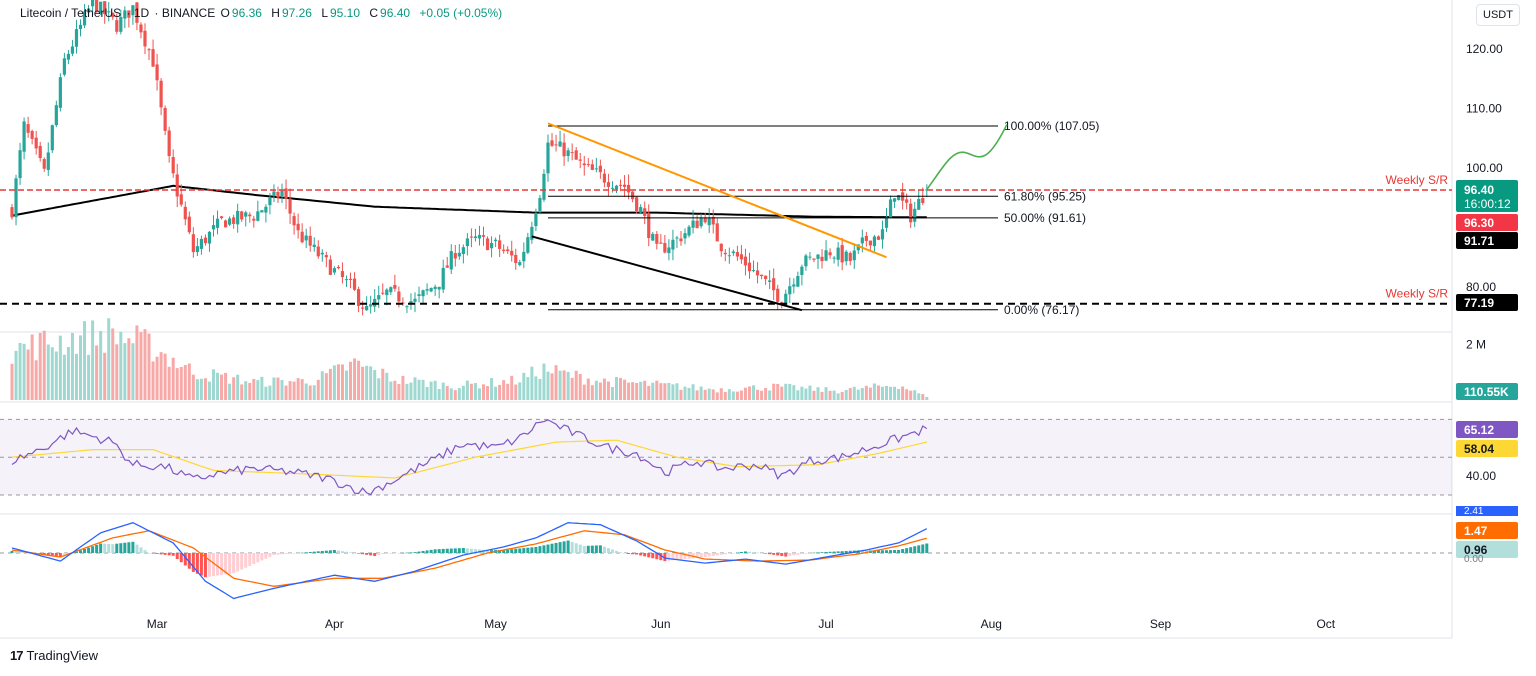 This screenshot has height=676, width=1536. What do you see at coordinates (1474, 559) in the screenshot?
I see `macd-zero-tag: 0.00` at bounding box center [1474, 559].